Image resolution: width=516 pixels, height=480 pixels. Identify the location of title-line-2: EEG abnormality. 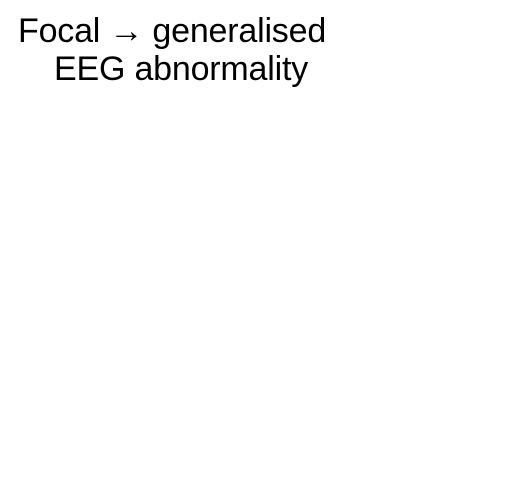
(181, 69).